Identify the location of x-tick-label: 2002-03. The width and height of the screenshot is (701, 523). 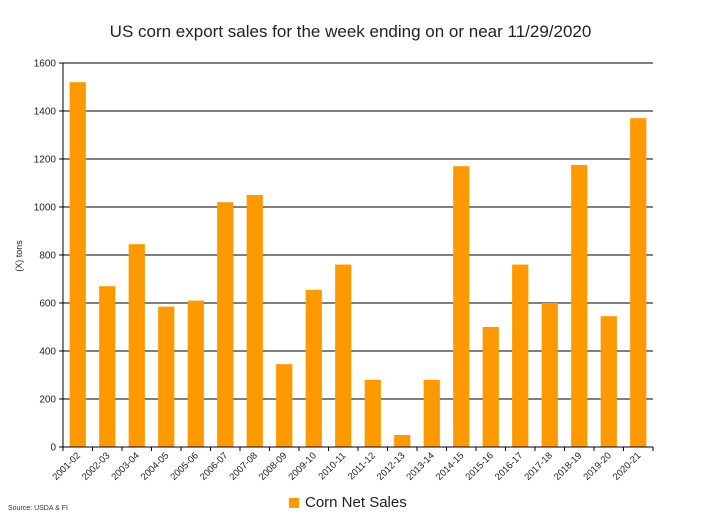
(96, 466).